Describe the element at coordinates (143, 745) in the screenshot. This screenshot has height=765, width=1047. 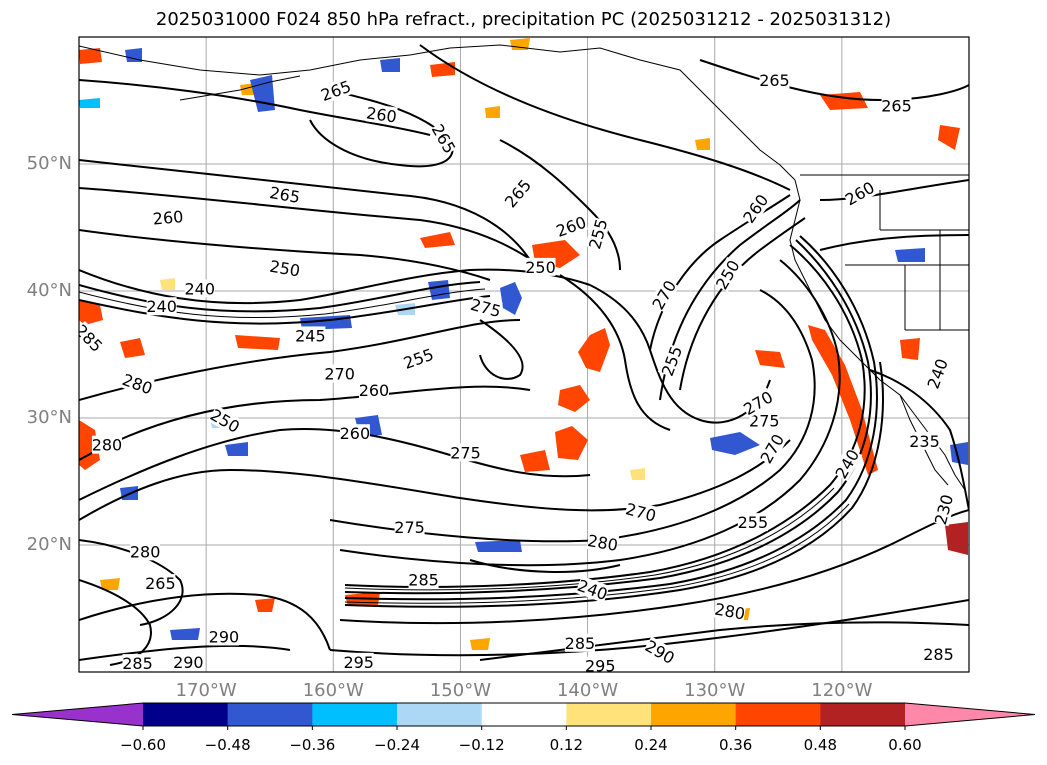
I see `colorbar-tick-label: −0.60` at that location.